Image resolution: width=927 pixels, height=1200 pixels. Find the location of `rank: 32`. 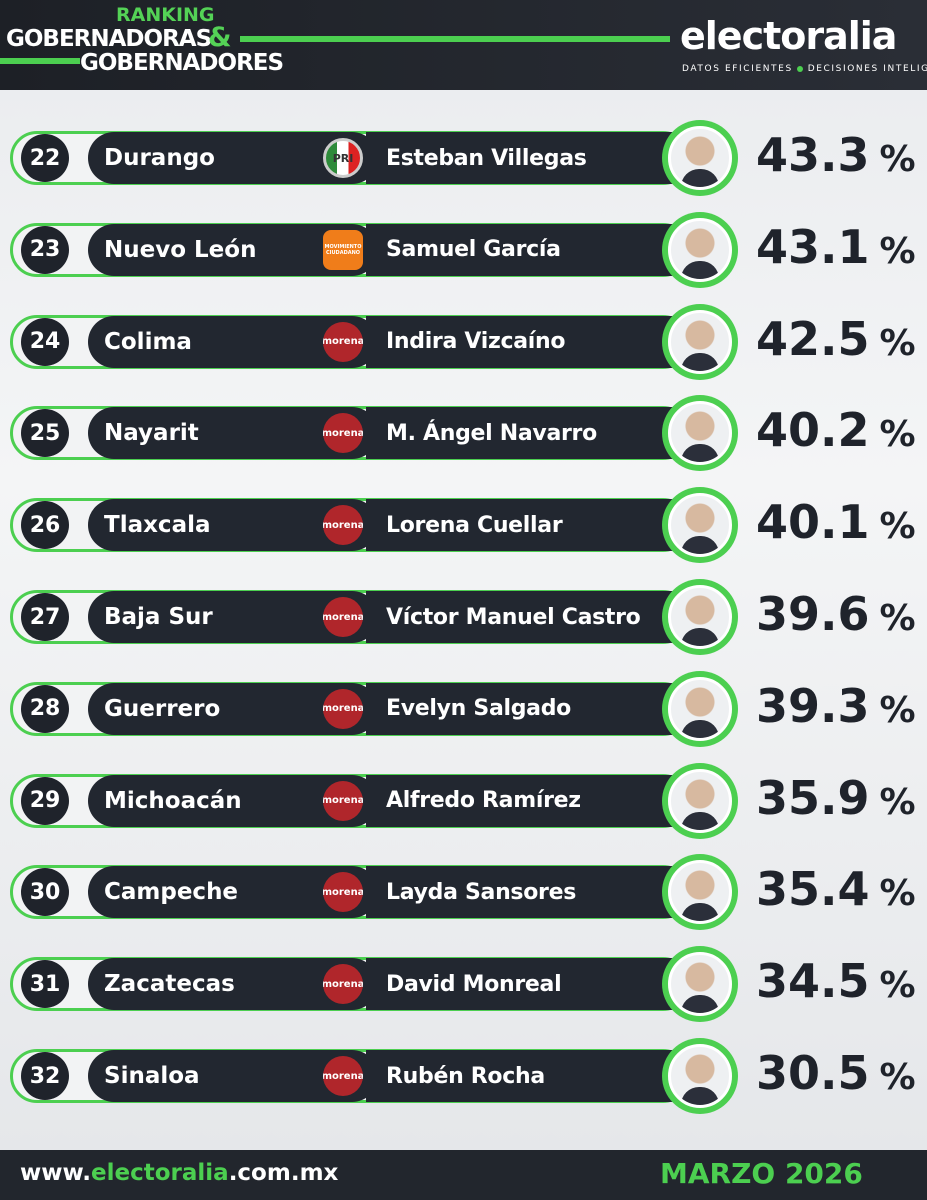

rank: 32 is located at coordinates (45, 1076).